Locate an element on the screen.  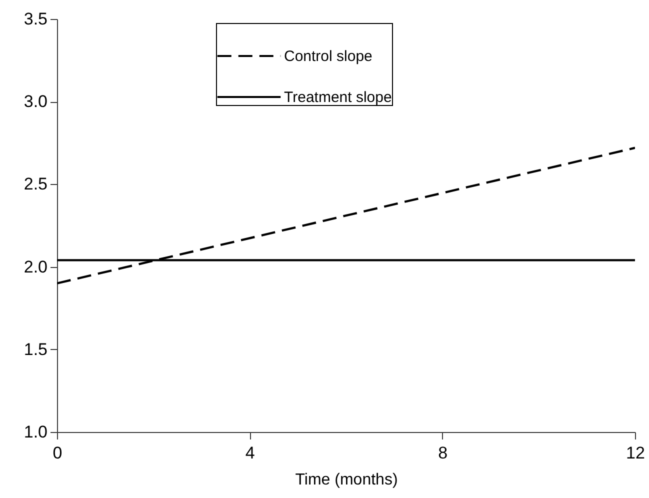
y-tick-label: 3.0 is located at coordinates (36, 102).